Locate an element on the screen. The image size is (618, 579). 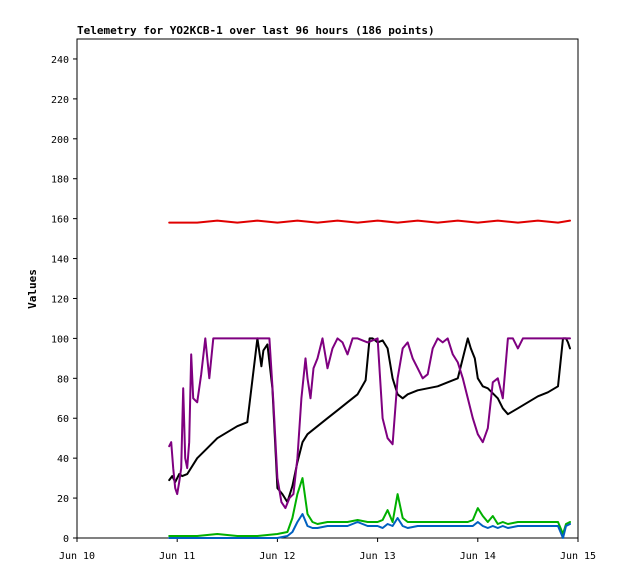
x-tick-label: Jun 12 is located at coordinates (277, 556).